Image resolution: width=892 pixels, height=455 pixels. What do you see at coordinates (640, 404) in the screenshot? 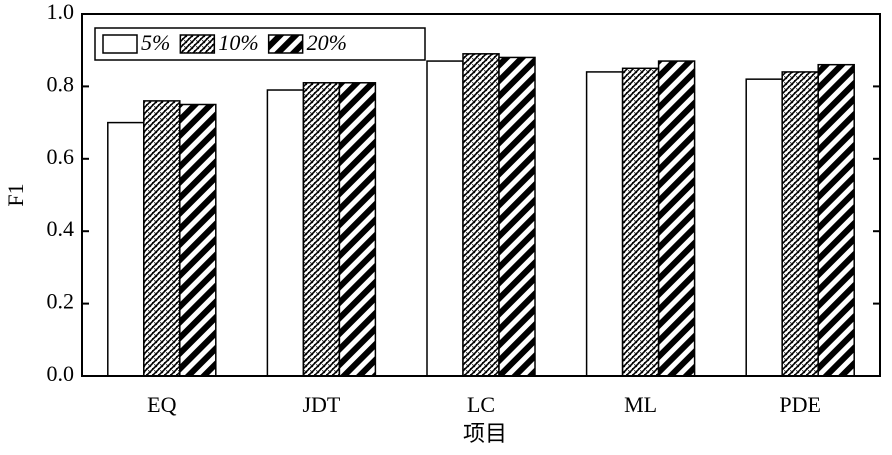
I see `x-tick-label: ML` at bounding box center [640, 404].